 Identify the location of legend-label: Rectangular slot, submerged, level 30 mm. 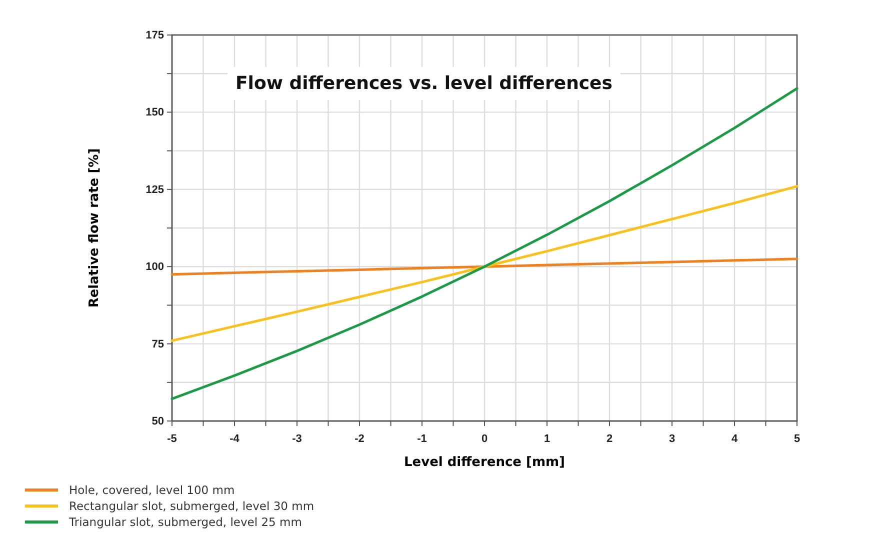
(191, 506).